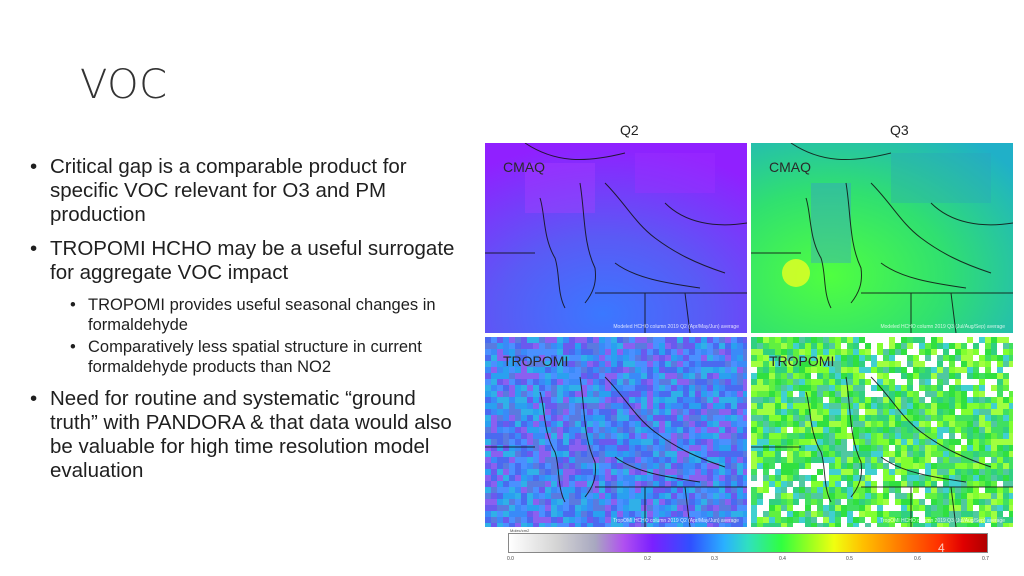 Image resolution: width=1024 pixels, height=576 pixels. What do you see at coordinates (985, 559) in the screenshot?
I see `colorbar-tick: 0.7` at bounding box center [985, 559].